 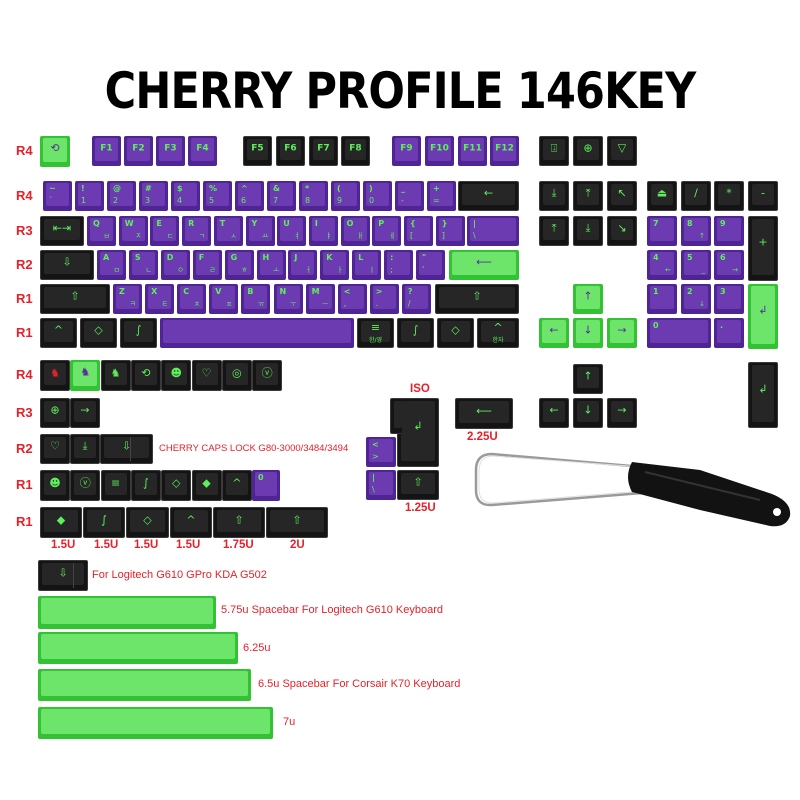 I want to click on key-icon: ^, so click(x=498, y=327).